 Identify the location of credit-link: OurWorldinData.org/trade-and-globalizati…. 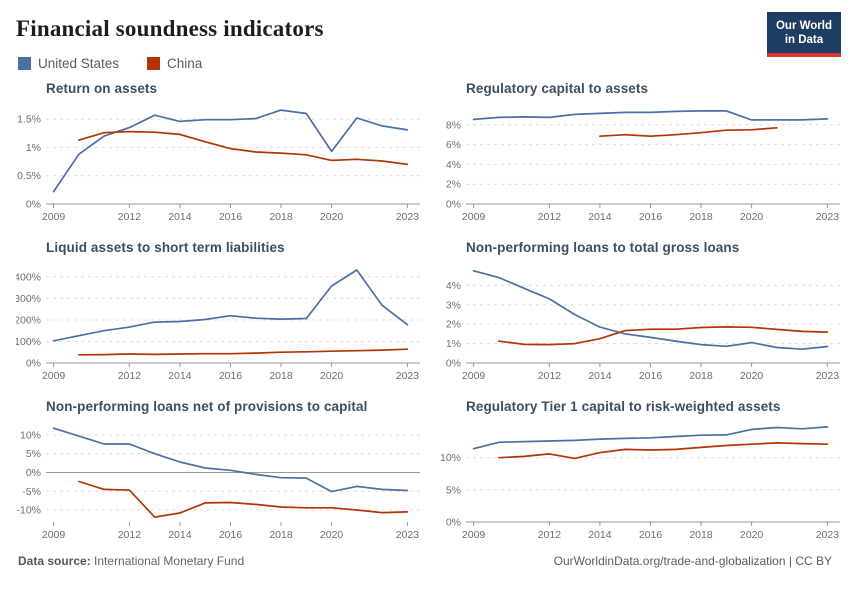
(692, 561).